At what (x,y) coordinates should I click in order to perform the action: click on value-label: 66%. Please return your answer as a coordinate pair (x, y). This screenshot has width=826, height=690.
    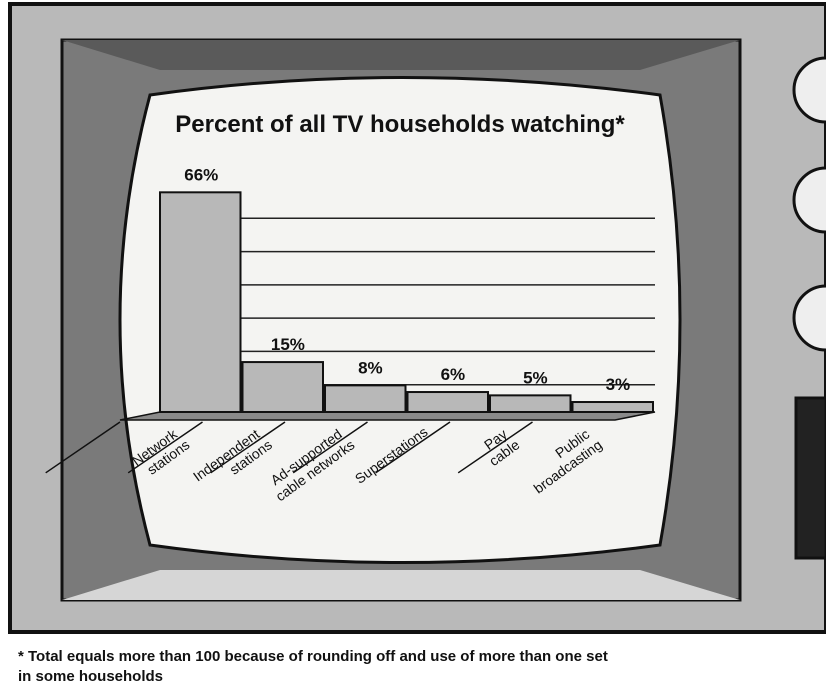
    Looking at the image, I should click on (201, 174).